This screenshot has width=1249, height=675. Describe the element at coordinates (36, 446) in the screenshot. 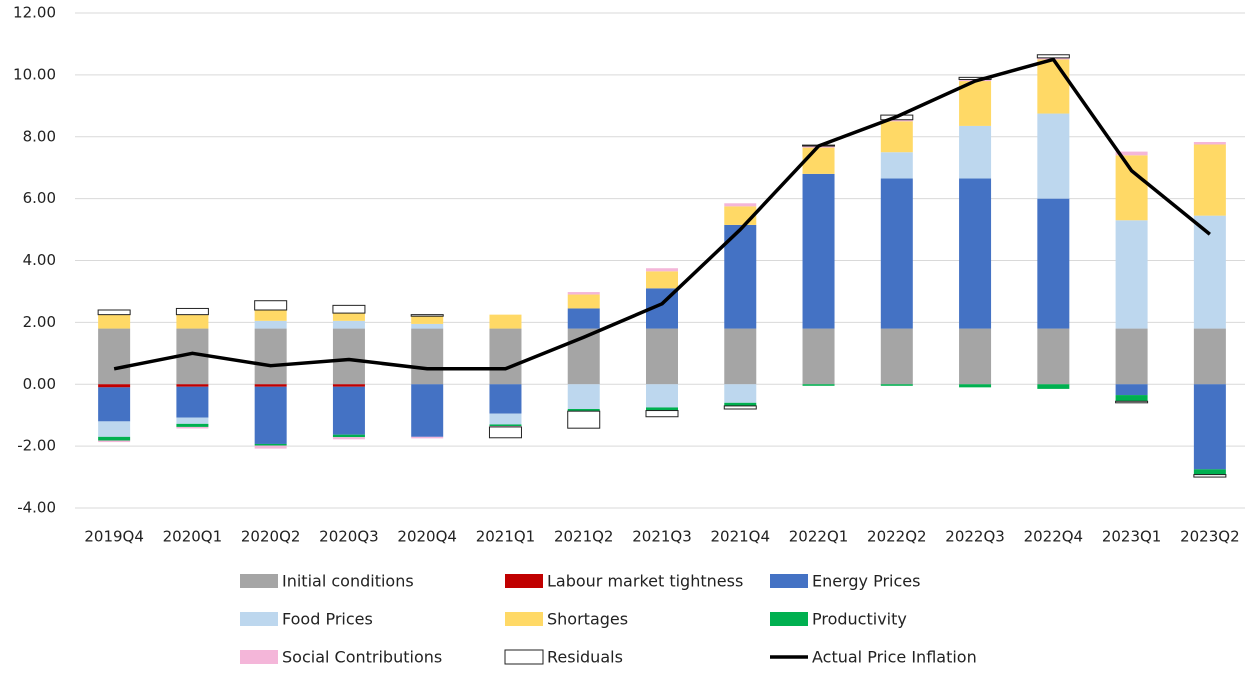

I see `y-tick-label: -2.00` at that location.